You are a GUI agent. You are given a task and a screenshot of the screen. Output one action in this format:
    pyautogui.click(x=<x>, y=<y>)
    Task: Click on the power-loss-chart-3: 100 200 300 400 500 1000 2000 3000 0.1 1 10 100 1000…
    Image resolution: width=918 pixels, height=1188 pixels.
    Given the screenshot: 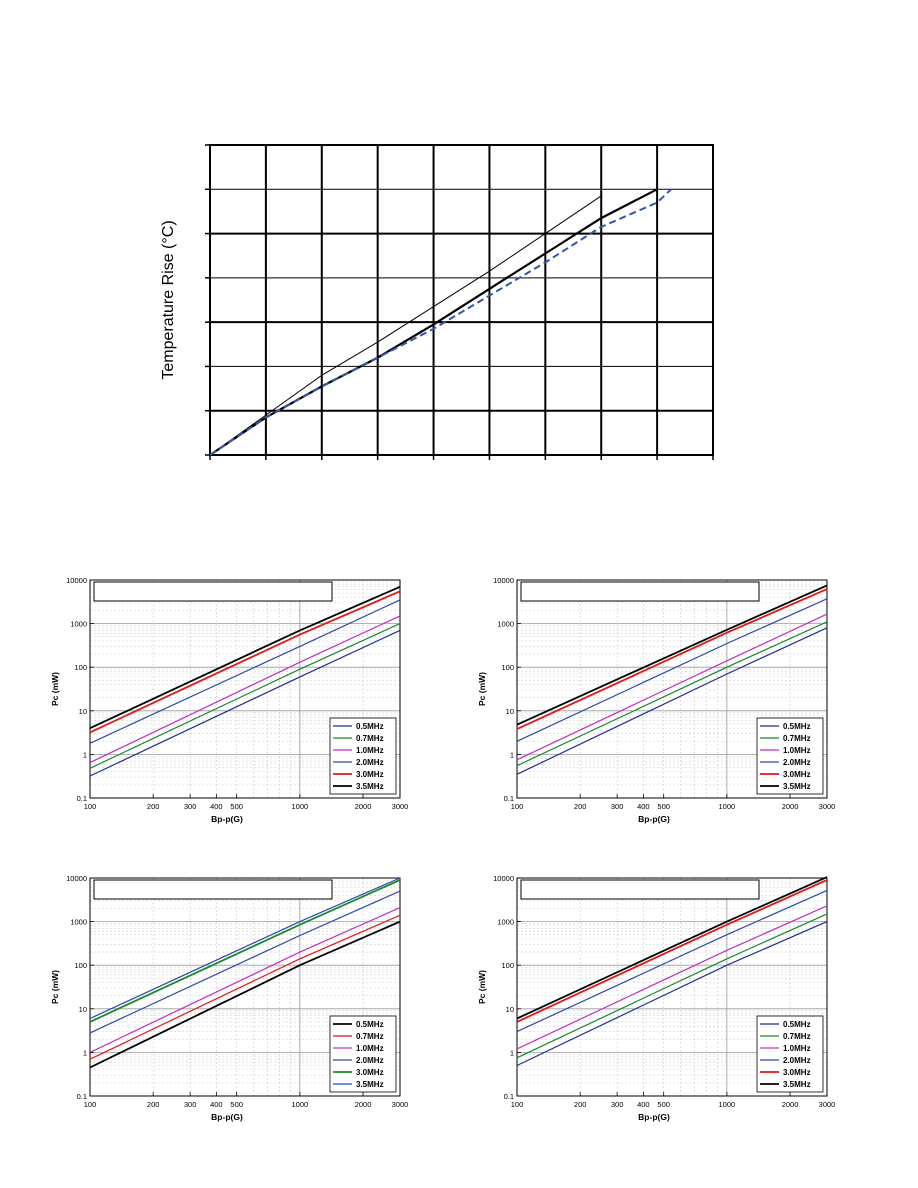 What is the action you would take?
    pyautogui.click(x=229, y=998)
    